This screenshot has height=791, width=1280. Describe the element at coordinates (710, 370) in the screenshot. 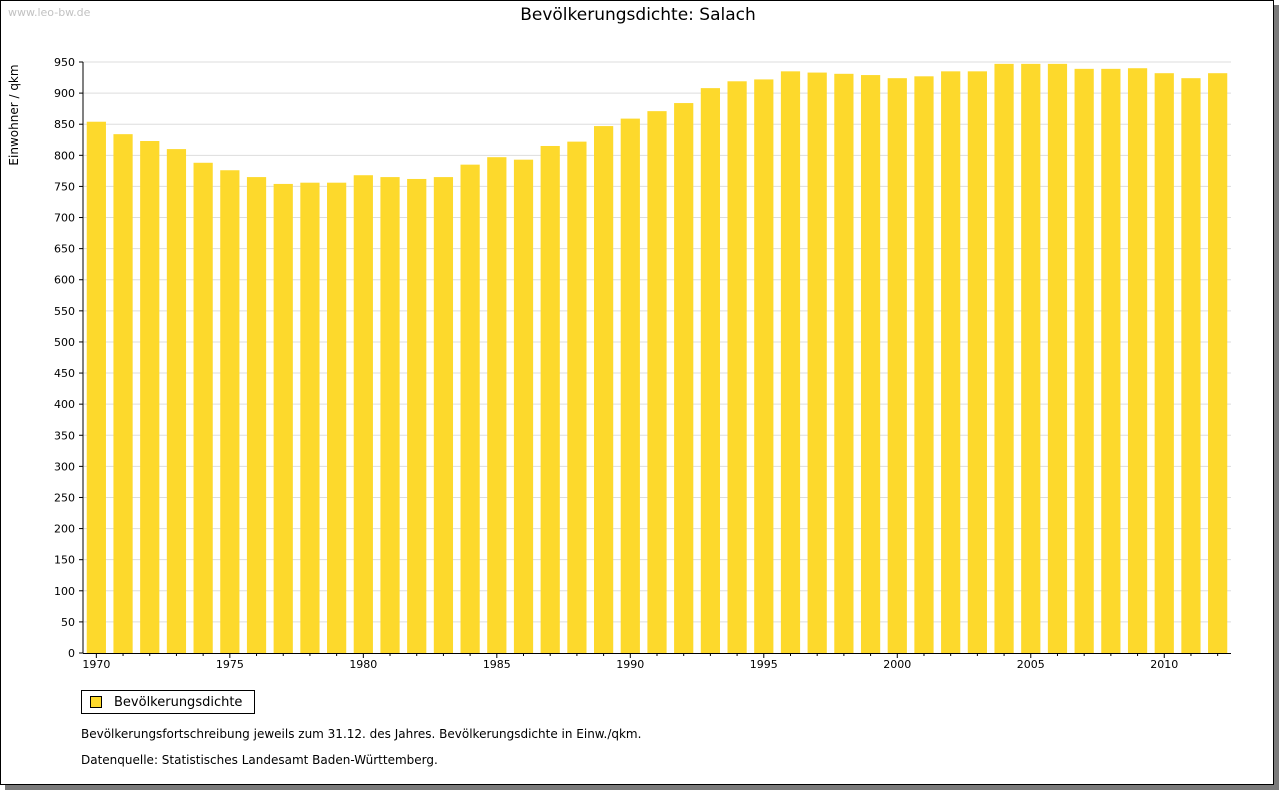

I see `bar-1993: 1993: 908` at that location.